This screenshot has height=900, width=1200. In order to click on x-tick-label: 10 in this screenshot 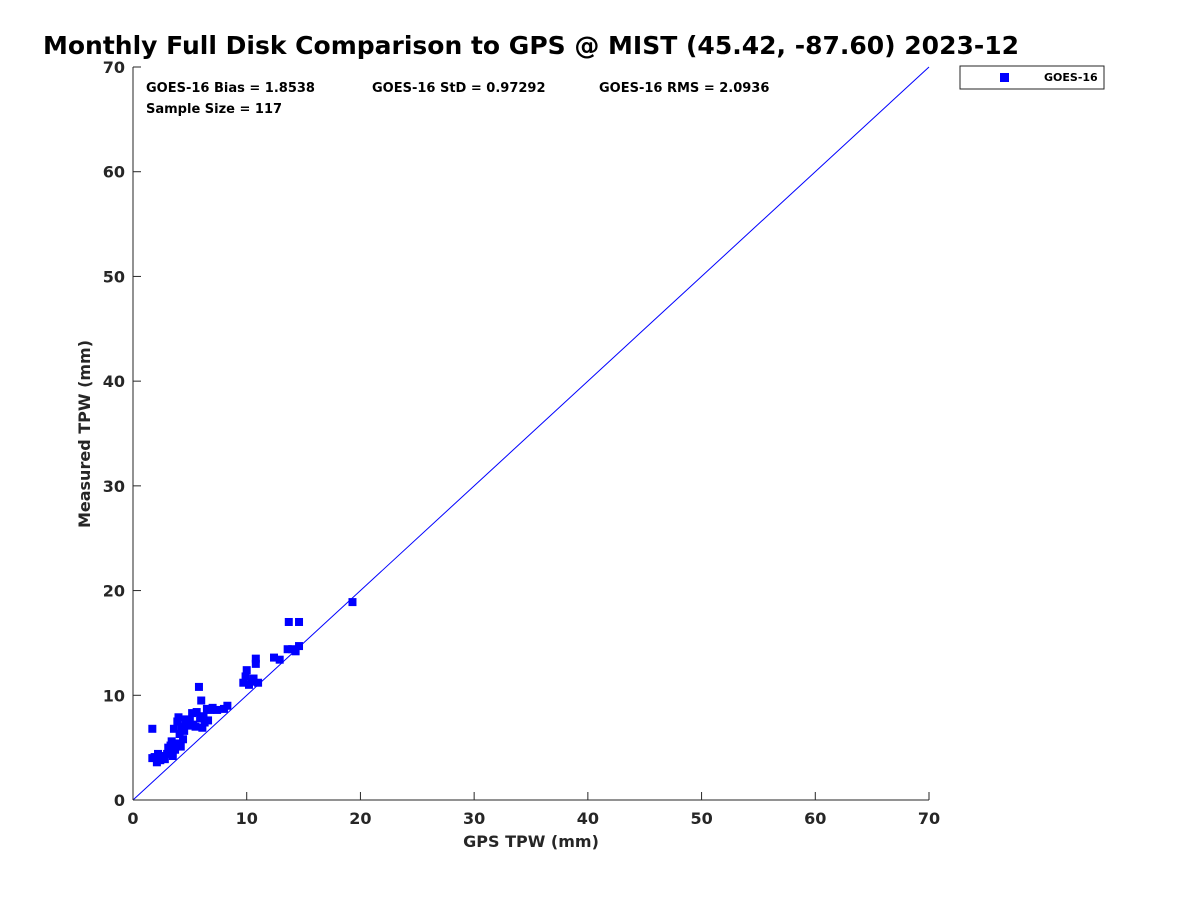, I will do `click(247, 818)`.